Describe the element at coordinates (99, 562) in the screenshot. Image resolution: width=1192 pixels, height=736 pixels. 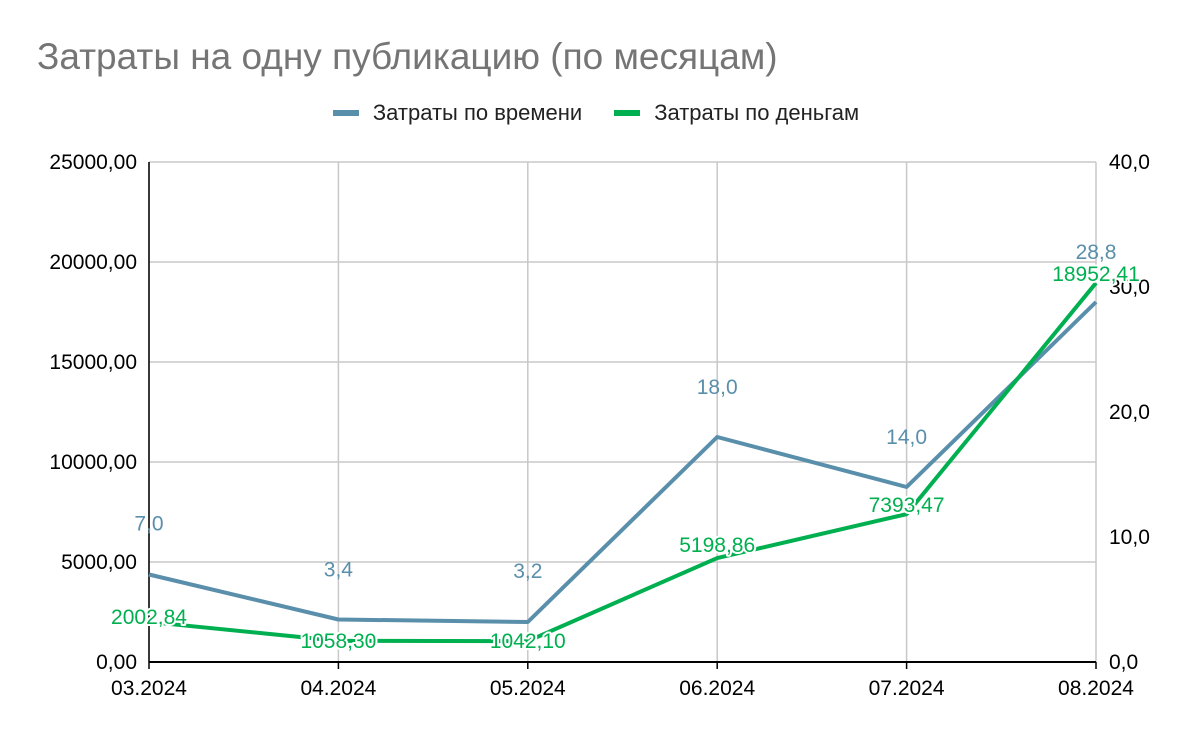
I see `y-left-tick-label: 5000,00` at that location.